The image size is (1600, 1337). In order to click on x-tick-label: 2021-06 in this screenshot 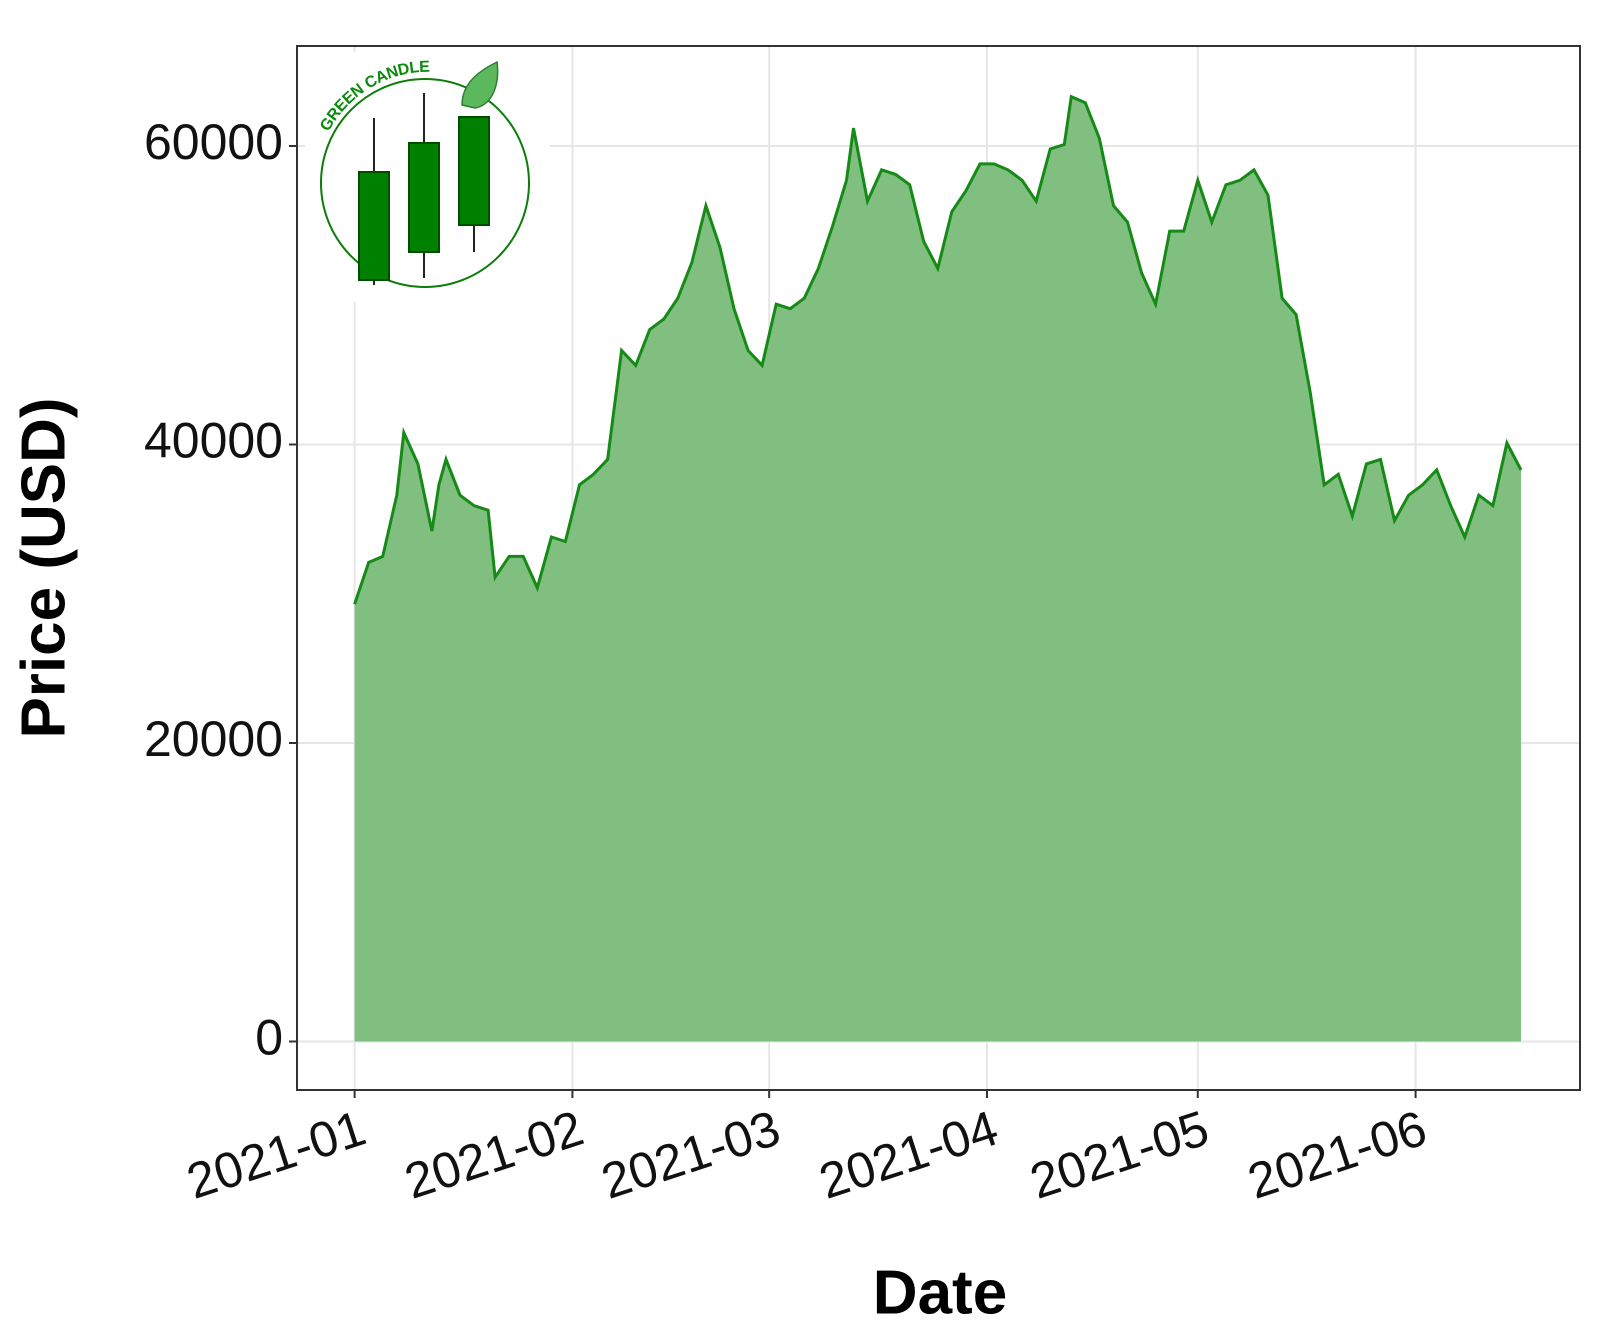, I will do `click(1337, 1155)`.